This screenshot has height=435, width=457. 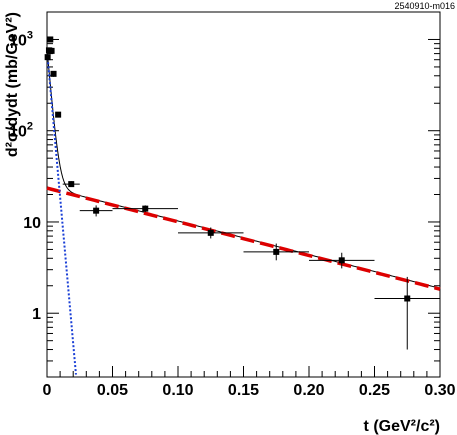 What do you see at coordinates (32, 223) in the screenshot?
I see `y-tick-label: 10` at bounding box center [32, 223].